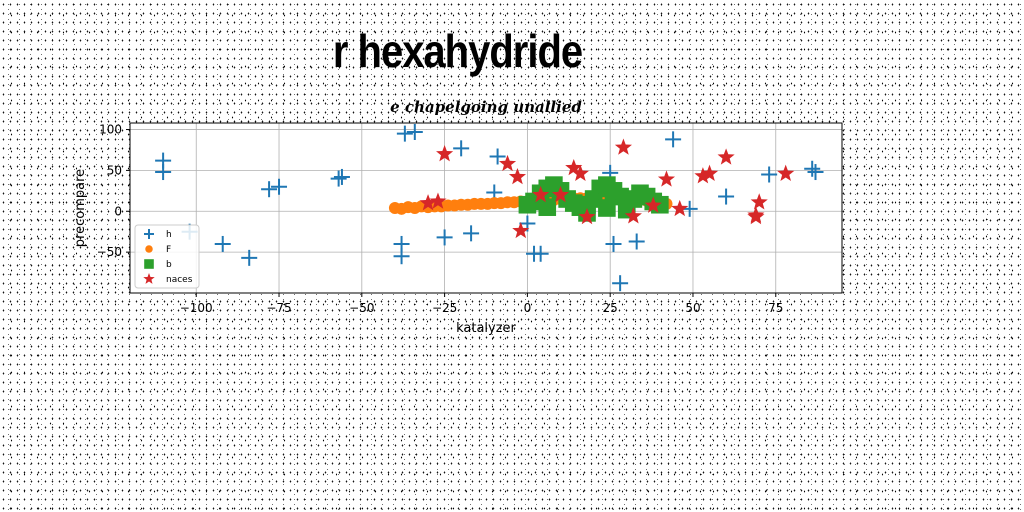 The image size is (1024, 512). I want to click on x-tick-label: −75, so click(278, 308).